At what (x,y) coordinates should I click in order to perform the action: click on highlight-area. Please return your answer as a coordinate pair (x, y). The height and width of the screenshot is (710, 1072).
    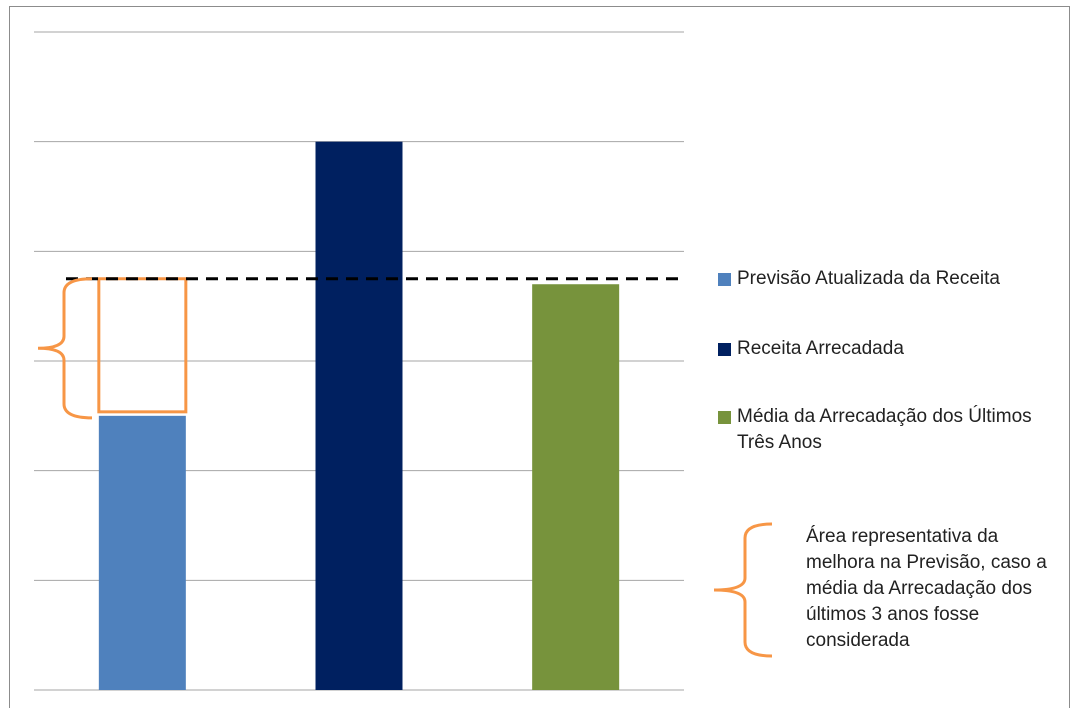
    Looking at the image, I should click on (142, 345).